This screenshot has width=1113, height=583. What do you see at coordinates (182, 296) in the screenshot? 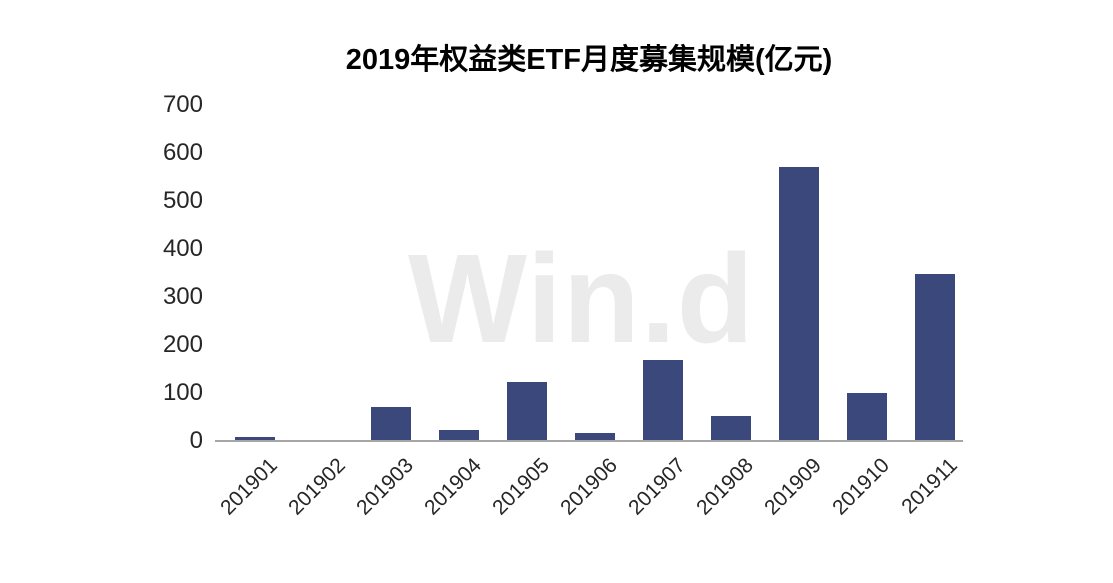
I see `y-tick-label-300: 300` at bounding box center [182, 296].